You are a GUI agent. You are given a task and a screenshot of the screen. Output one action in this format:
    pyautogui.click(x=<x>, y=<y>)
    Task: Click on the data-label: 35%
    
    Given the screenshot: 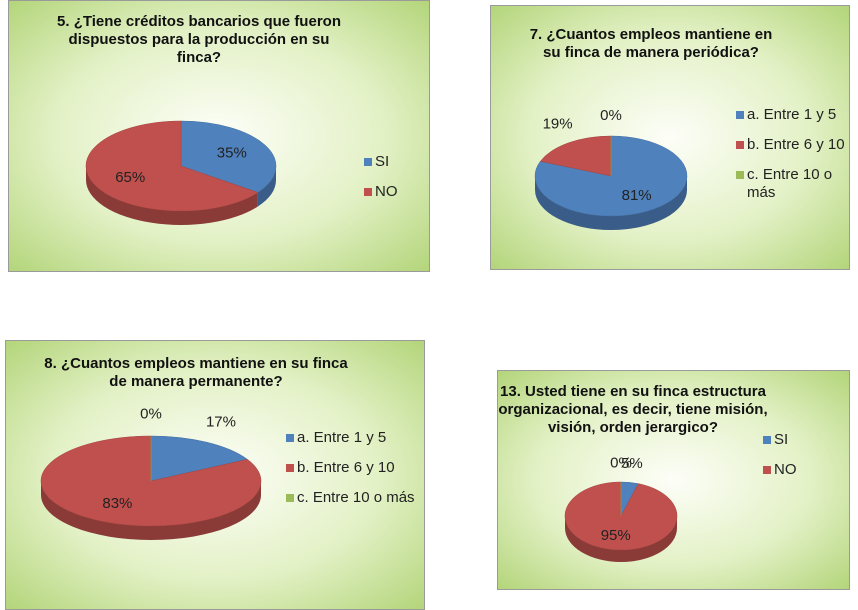 What is the action you would take?
    pyautogui.click(x=232, y=153)
    